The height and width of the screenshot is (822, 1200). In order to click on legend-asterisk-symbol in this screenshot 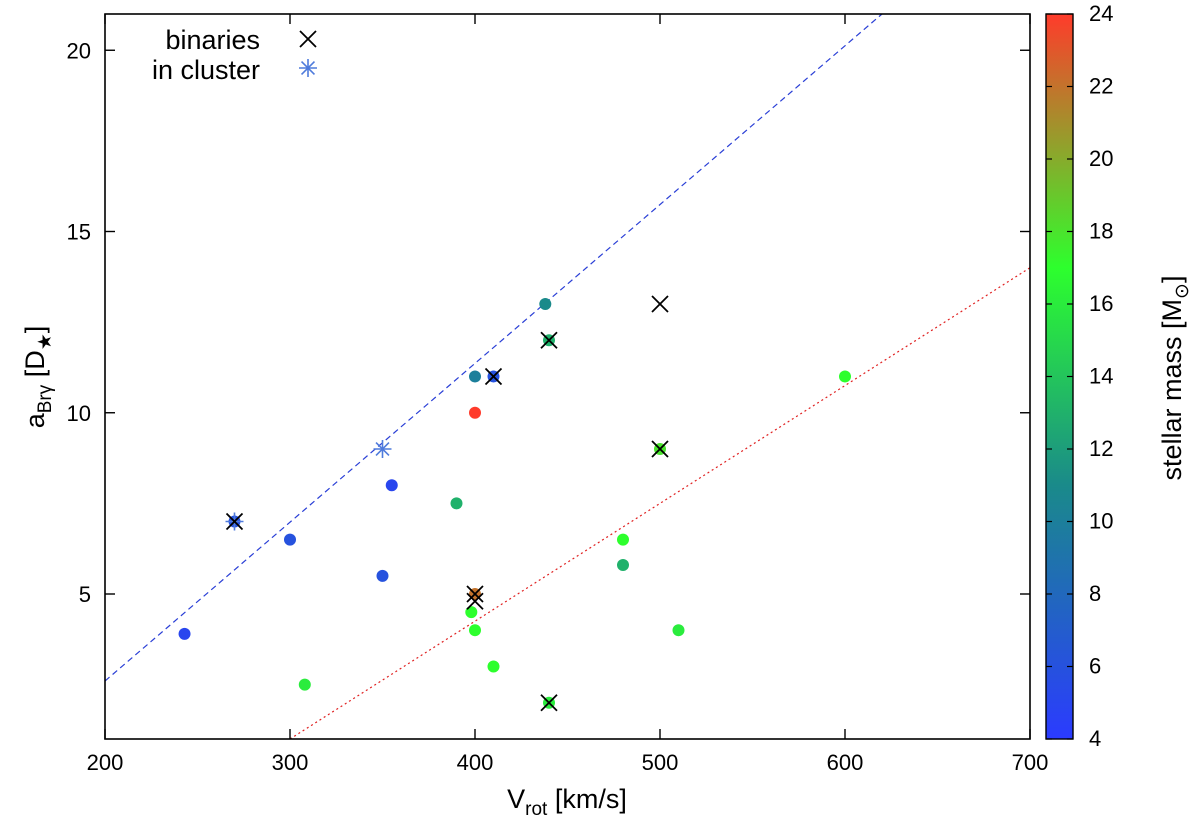, I will do `click(308, 68)`.